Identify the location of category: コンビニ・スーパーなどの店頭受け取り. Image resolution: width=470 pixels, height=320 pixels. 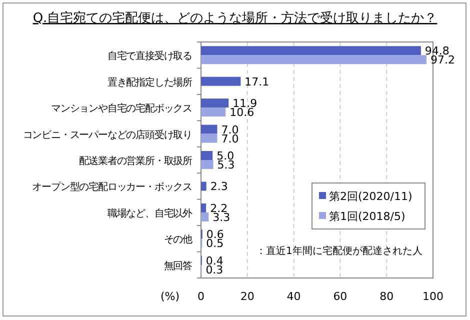
(107, 135).